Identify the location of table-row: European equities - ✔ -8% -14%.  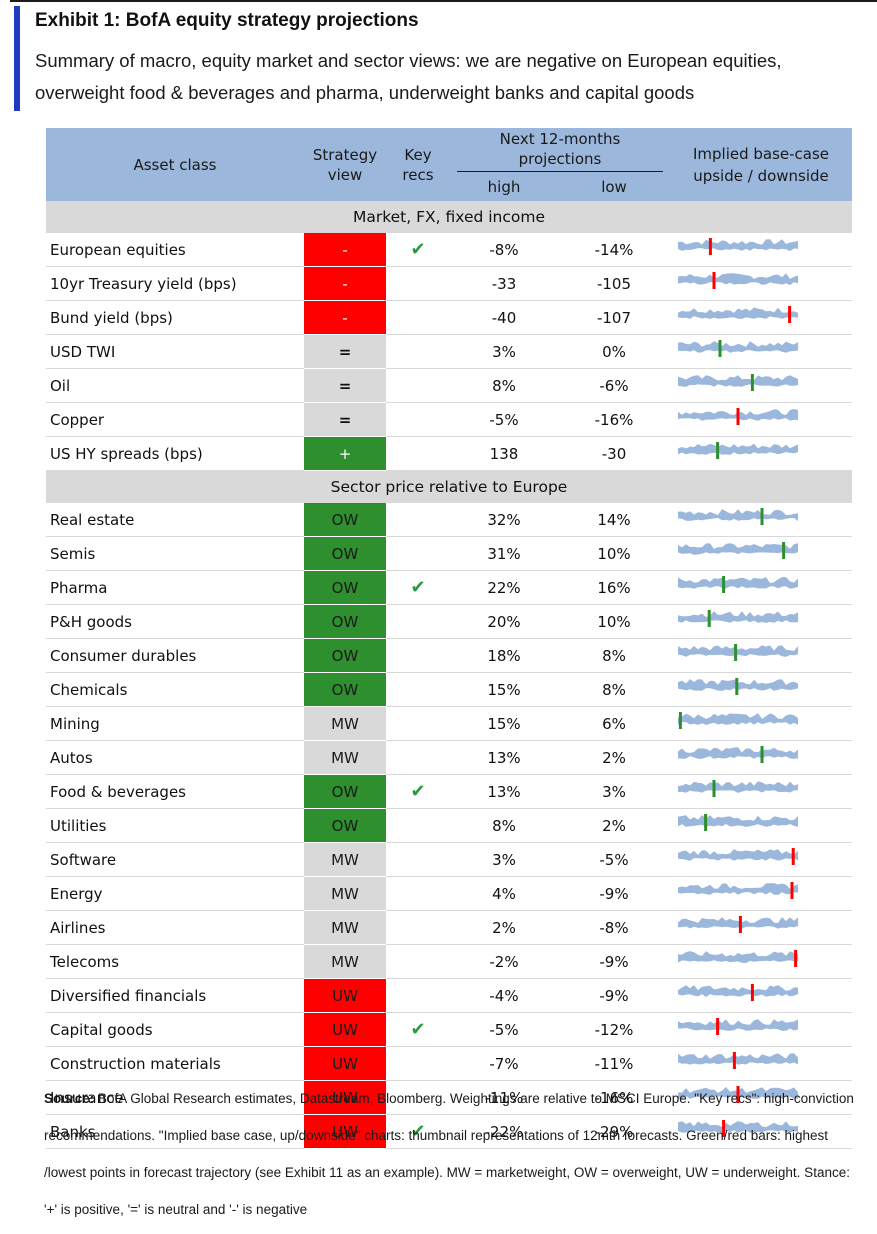
(449, 250).